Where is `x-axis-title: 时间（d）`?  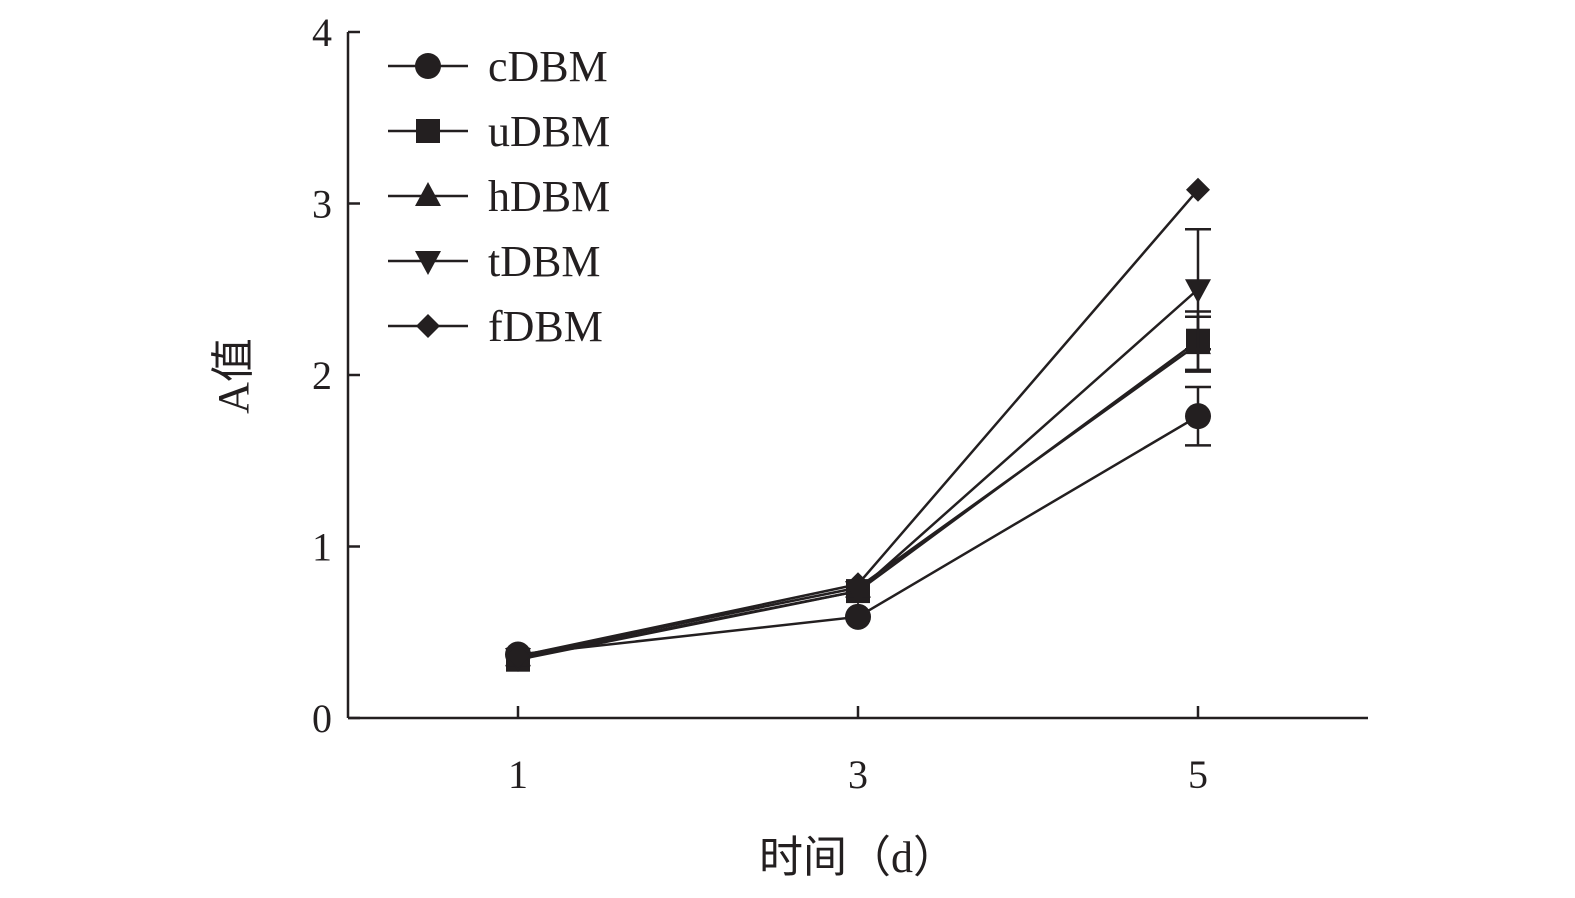
x-axis-title: 时间（d） is located at coordinates (858, 857).